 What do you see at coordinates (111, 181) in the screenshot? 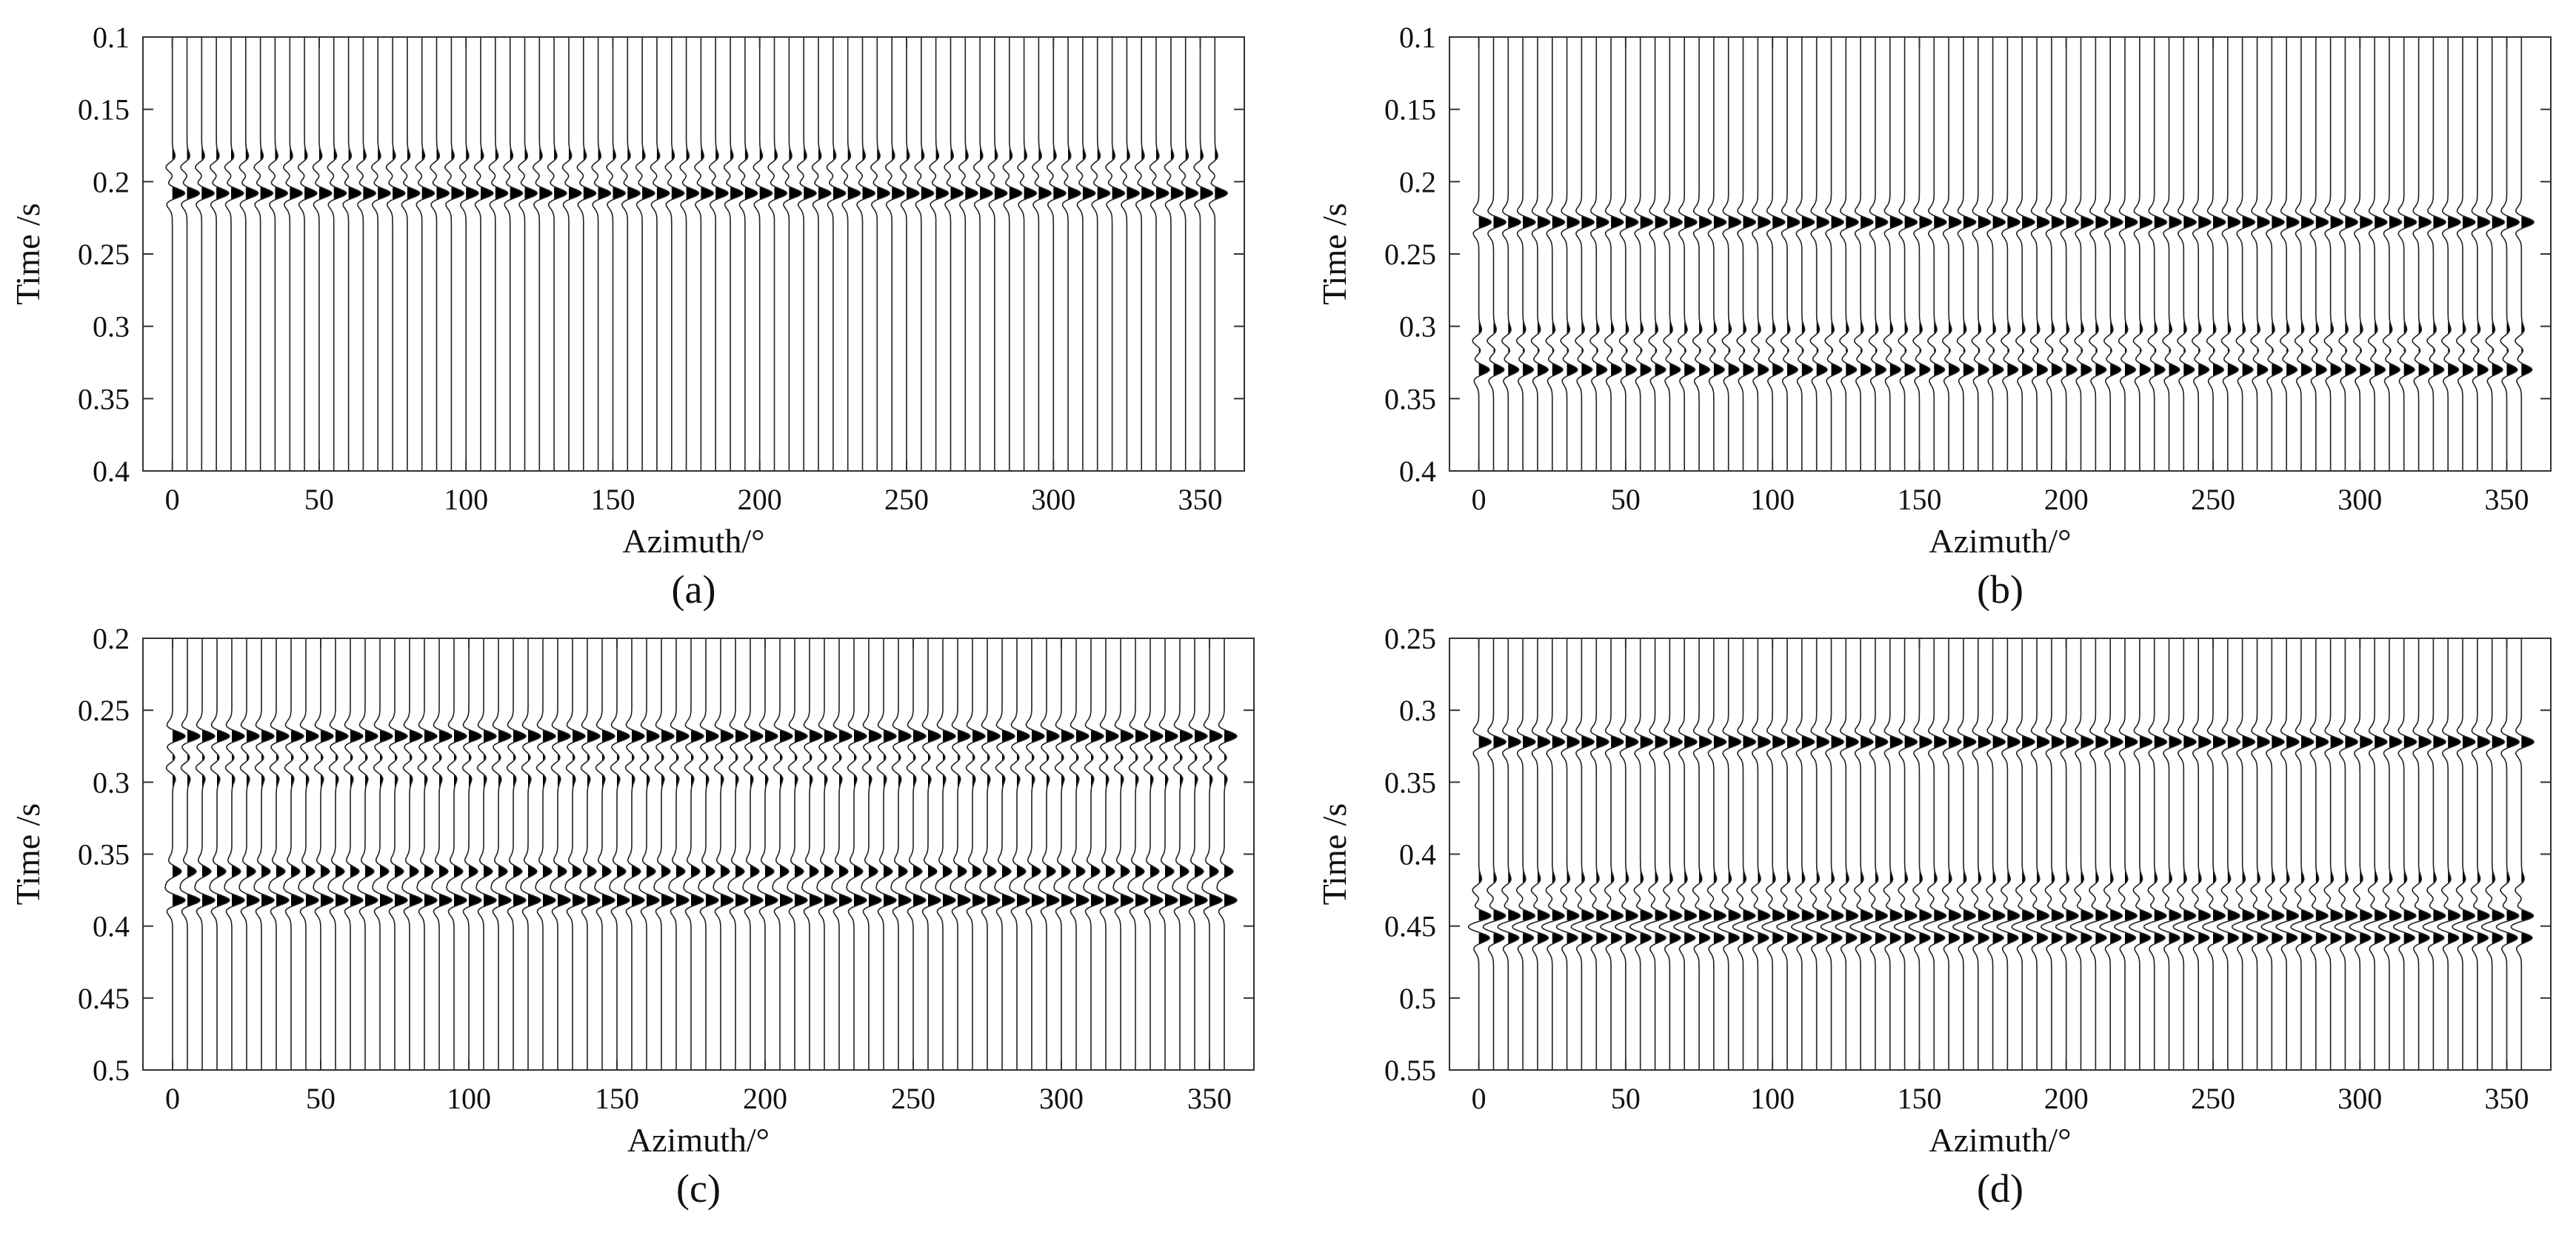
I see `y-tick-label: 0.2` at bounding box center [111, 181].